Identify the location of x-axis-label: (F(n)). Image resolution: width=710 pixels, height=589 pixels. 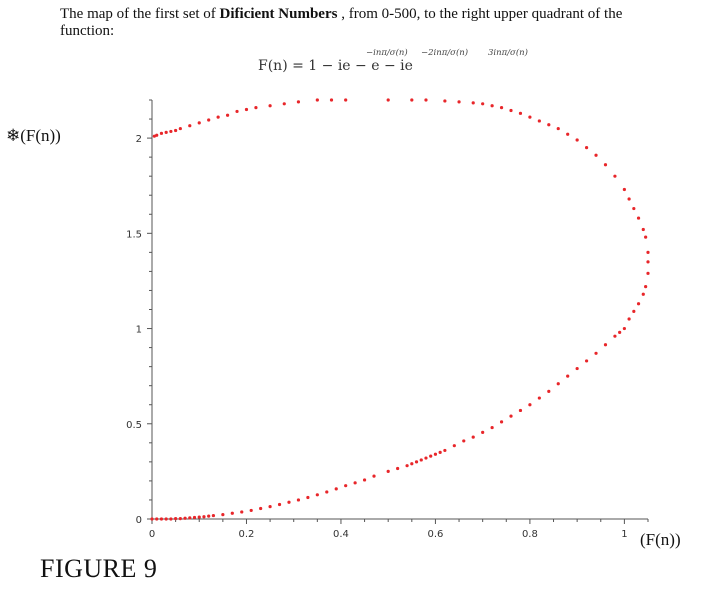
(660, 539).